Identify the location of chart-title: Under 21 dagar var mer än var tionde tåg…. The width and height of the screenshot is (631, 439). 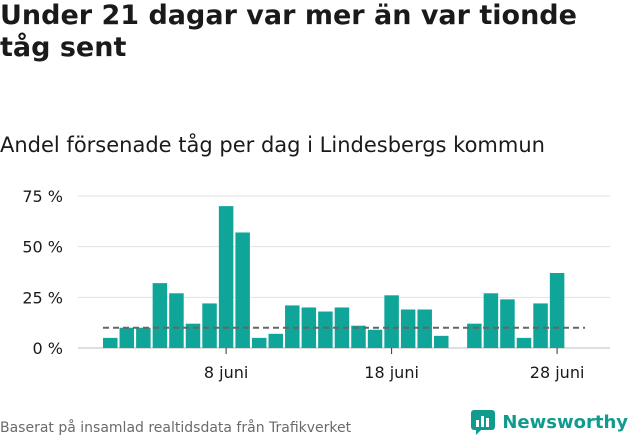
(288, 31).